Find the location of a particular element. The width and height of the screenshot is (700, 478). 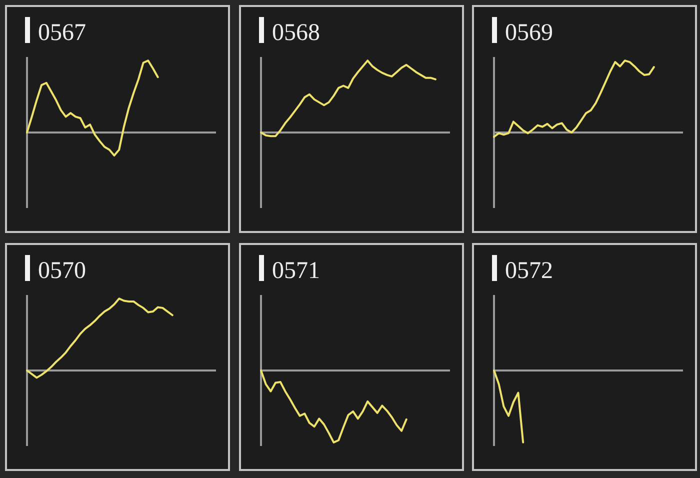

chart-title: 0568 is located at coordinates (296, 33).